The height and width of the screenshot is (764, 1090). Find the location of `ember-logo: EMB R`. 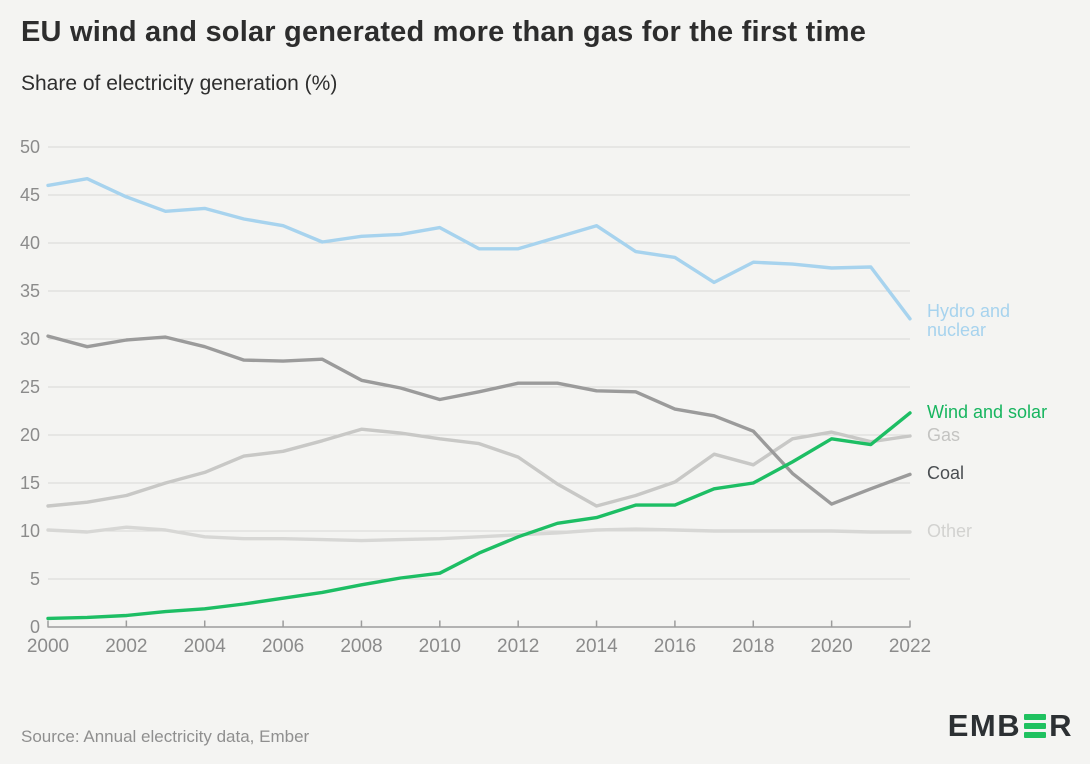

ember-logo: EMB R is located at coordinates (1010, 726).